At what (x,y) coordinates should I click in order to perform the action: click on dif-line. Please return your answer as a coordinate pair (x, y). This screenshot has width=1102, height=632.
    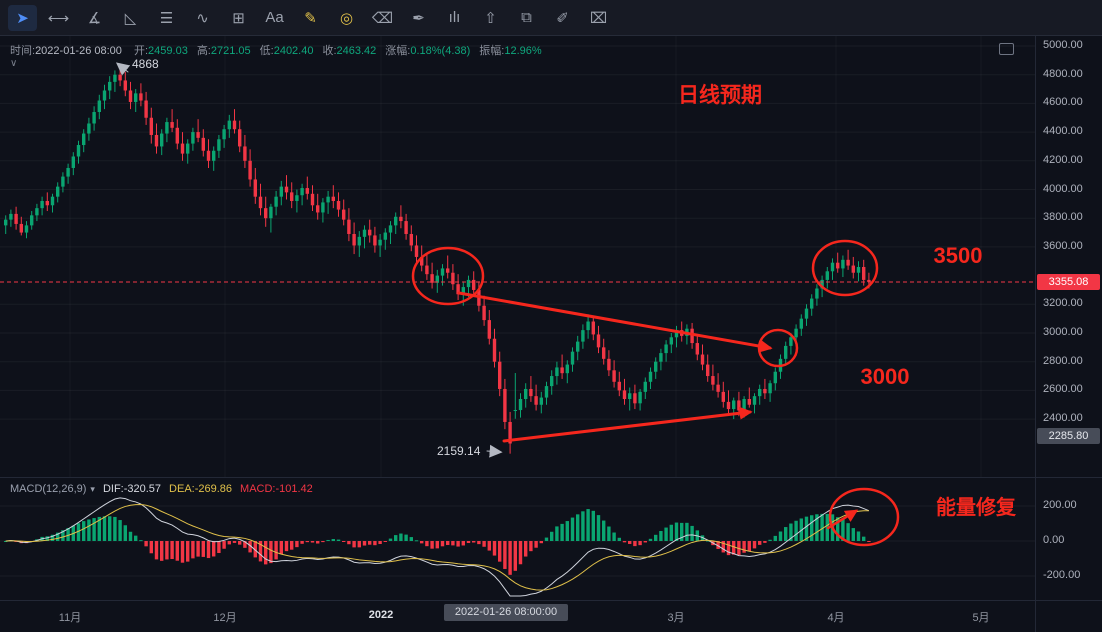
    Looking at the image, I should click on (437, 547).